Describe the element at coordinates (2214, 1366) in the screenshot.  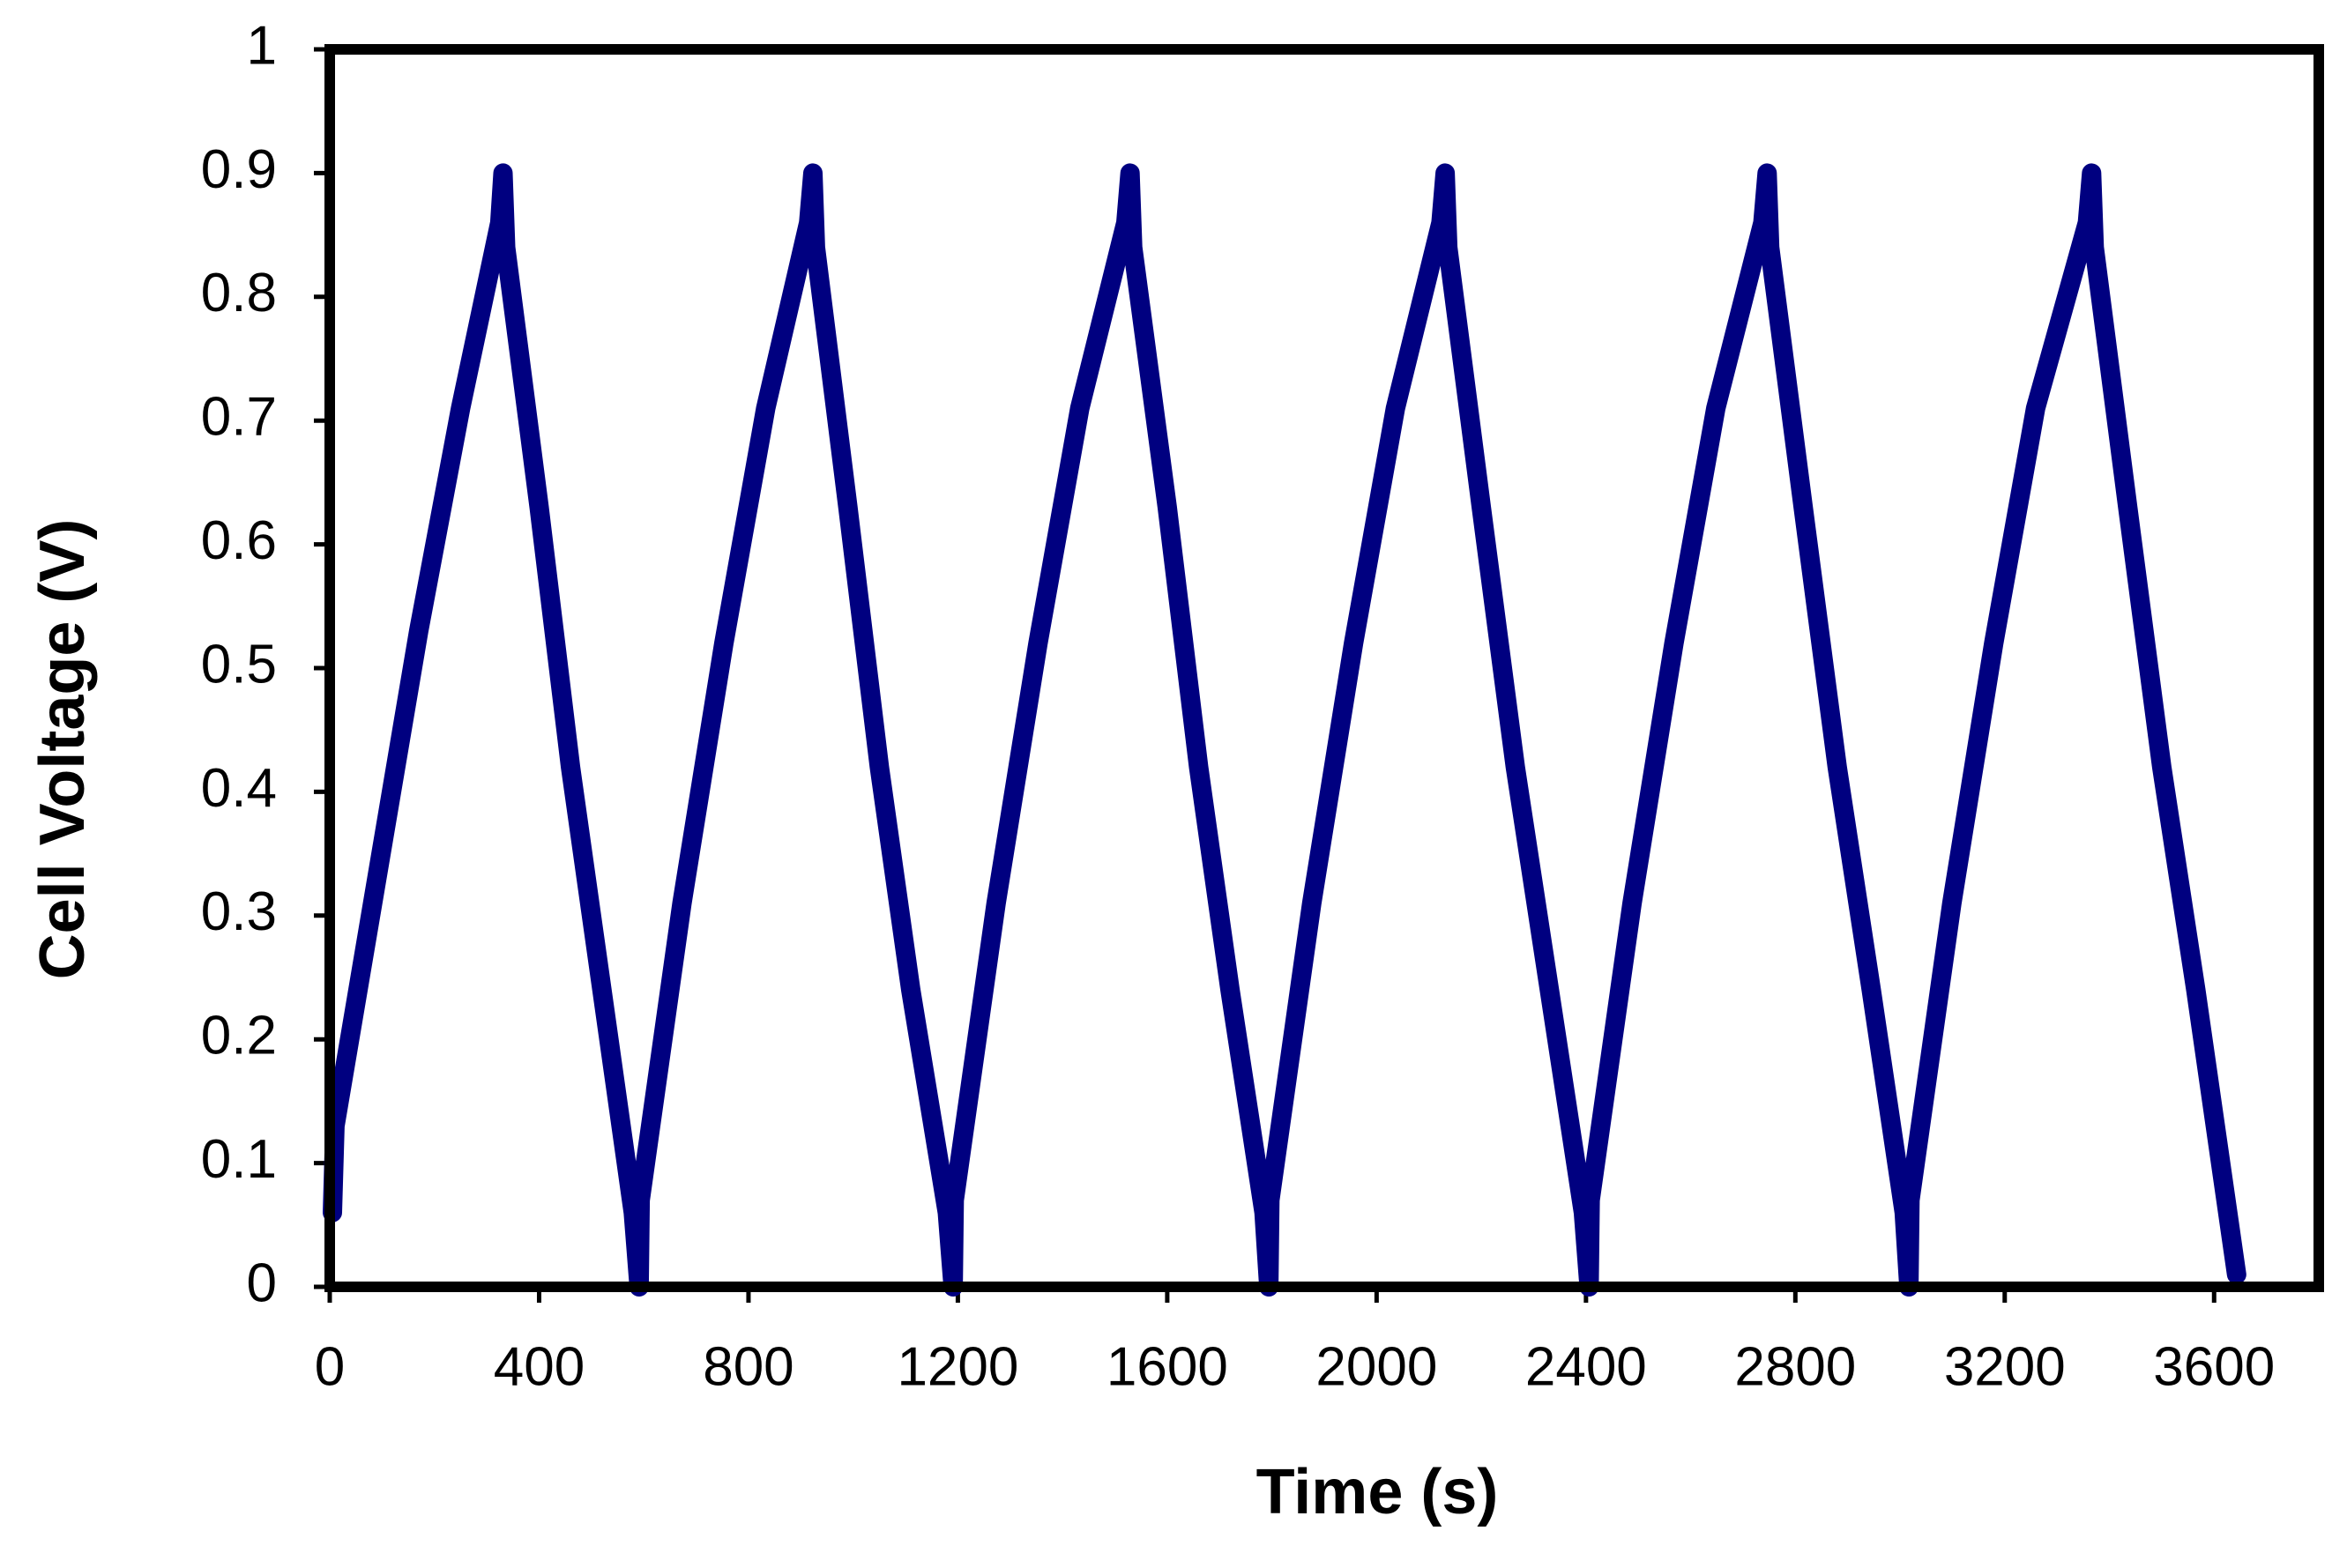
I see `x-tick-label: 3600` at that location.